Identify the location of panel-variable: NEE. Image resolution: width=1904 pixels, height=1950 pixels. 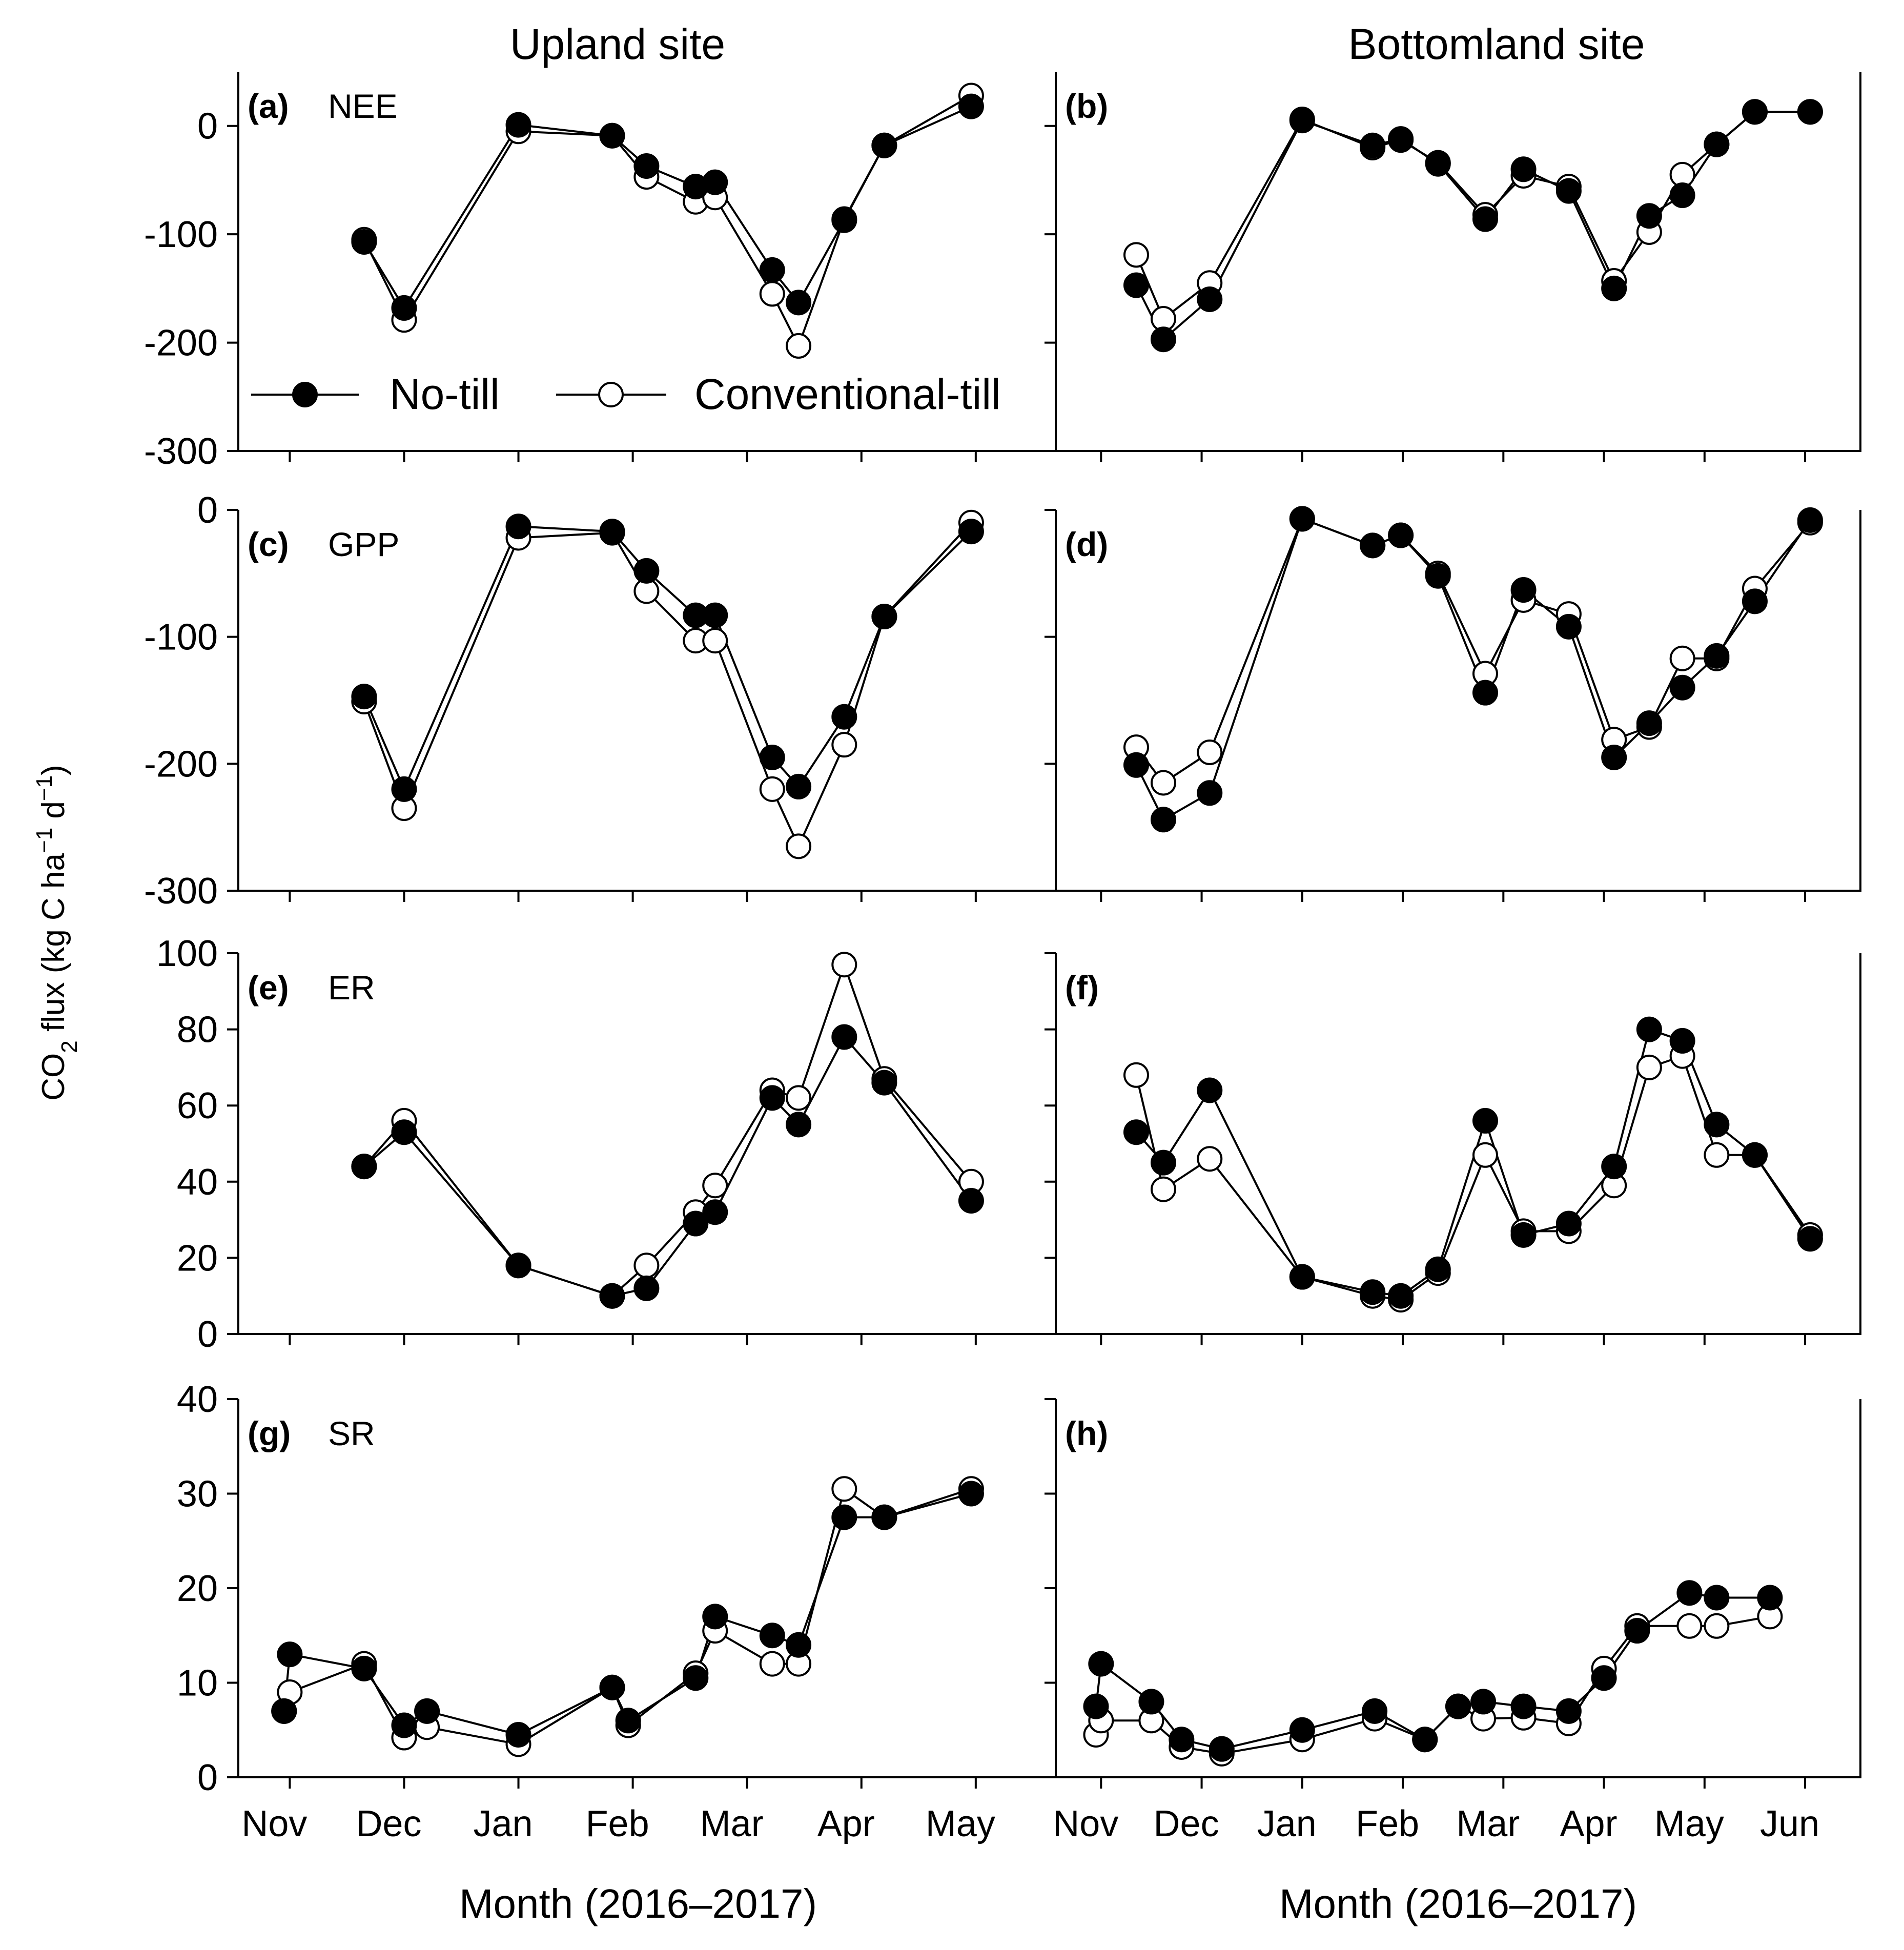
(363, 106).